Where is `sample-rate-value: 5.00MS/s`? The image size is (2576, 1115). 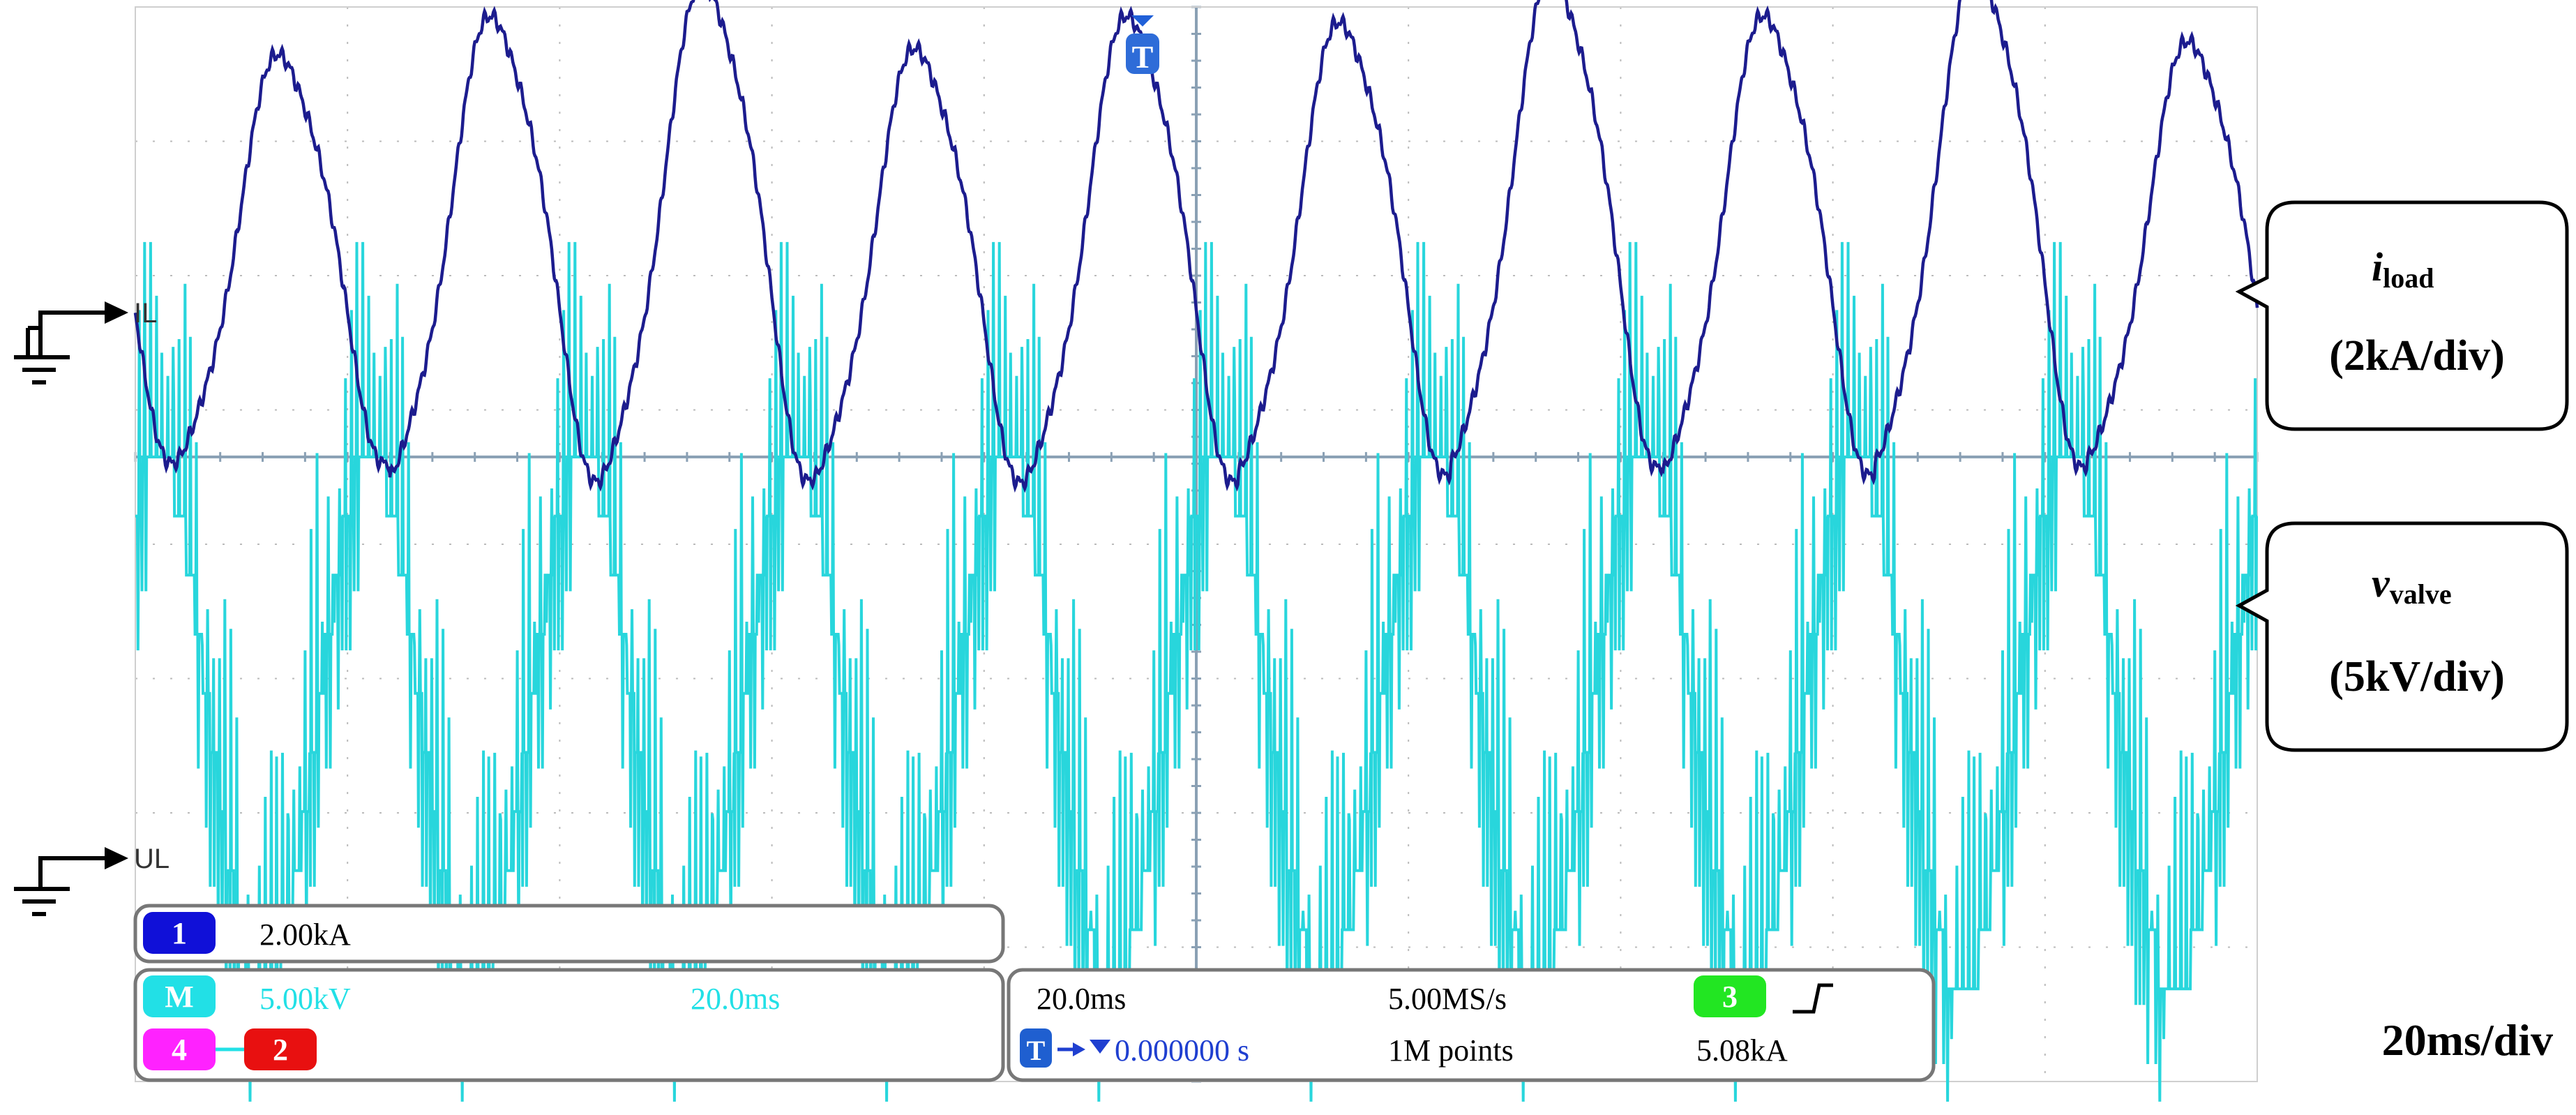 sample-rate-value: 5.00MS/s is located at coordinates (1447, 999).